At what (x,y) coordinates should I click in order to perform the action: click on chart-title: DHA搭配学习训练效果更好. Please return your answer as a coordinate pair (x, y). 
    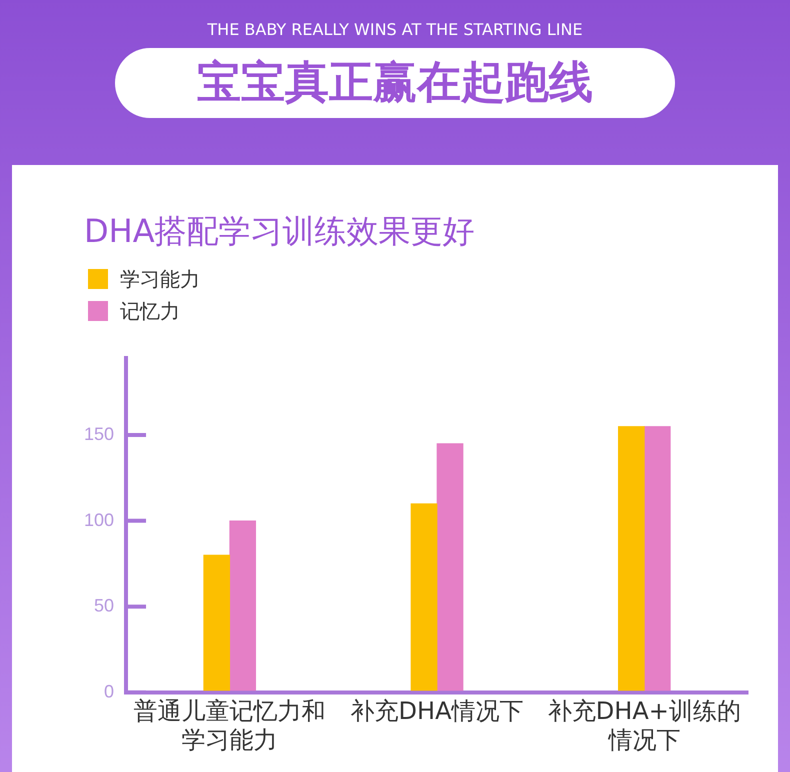
    Looking at the image, I should click on (279, 231).